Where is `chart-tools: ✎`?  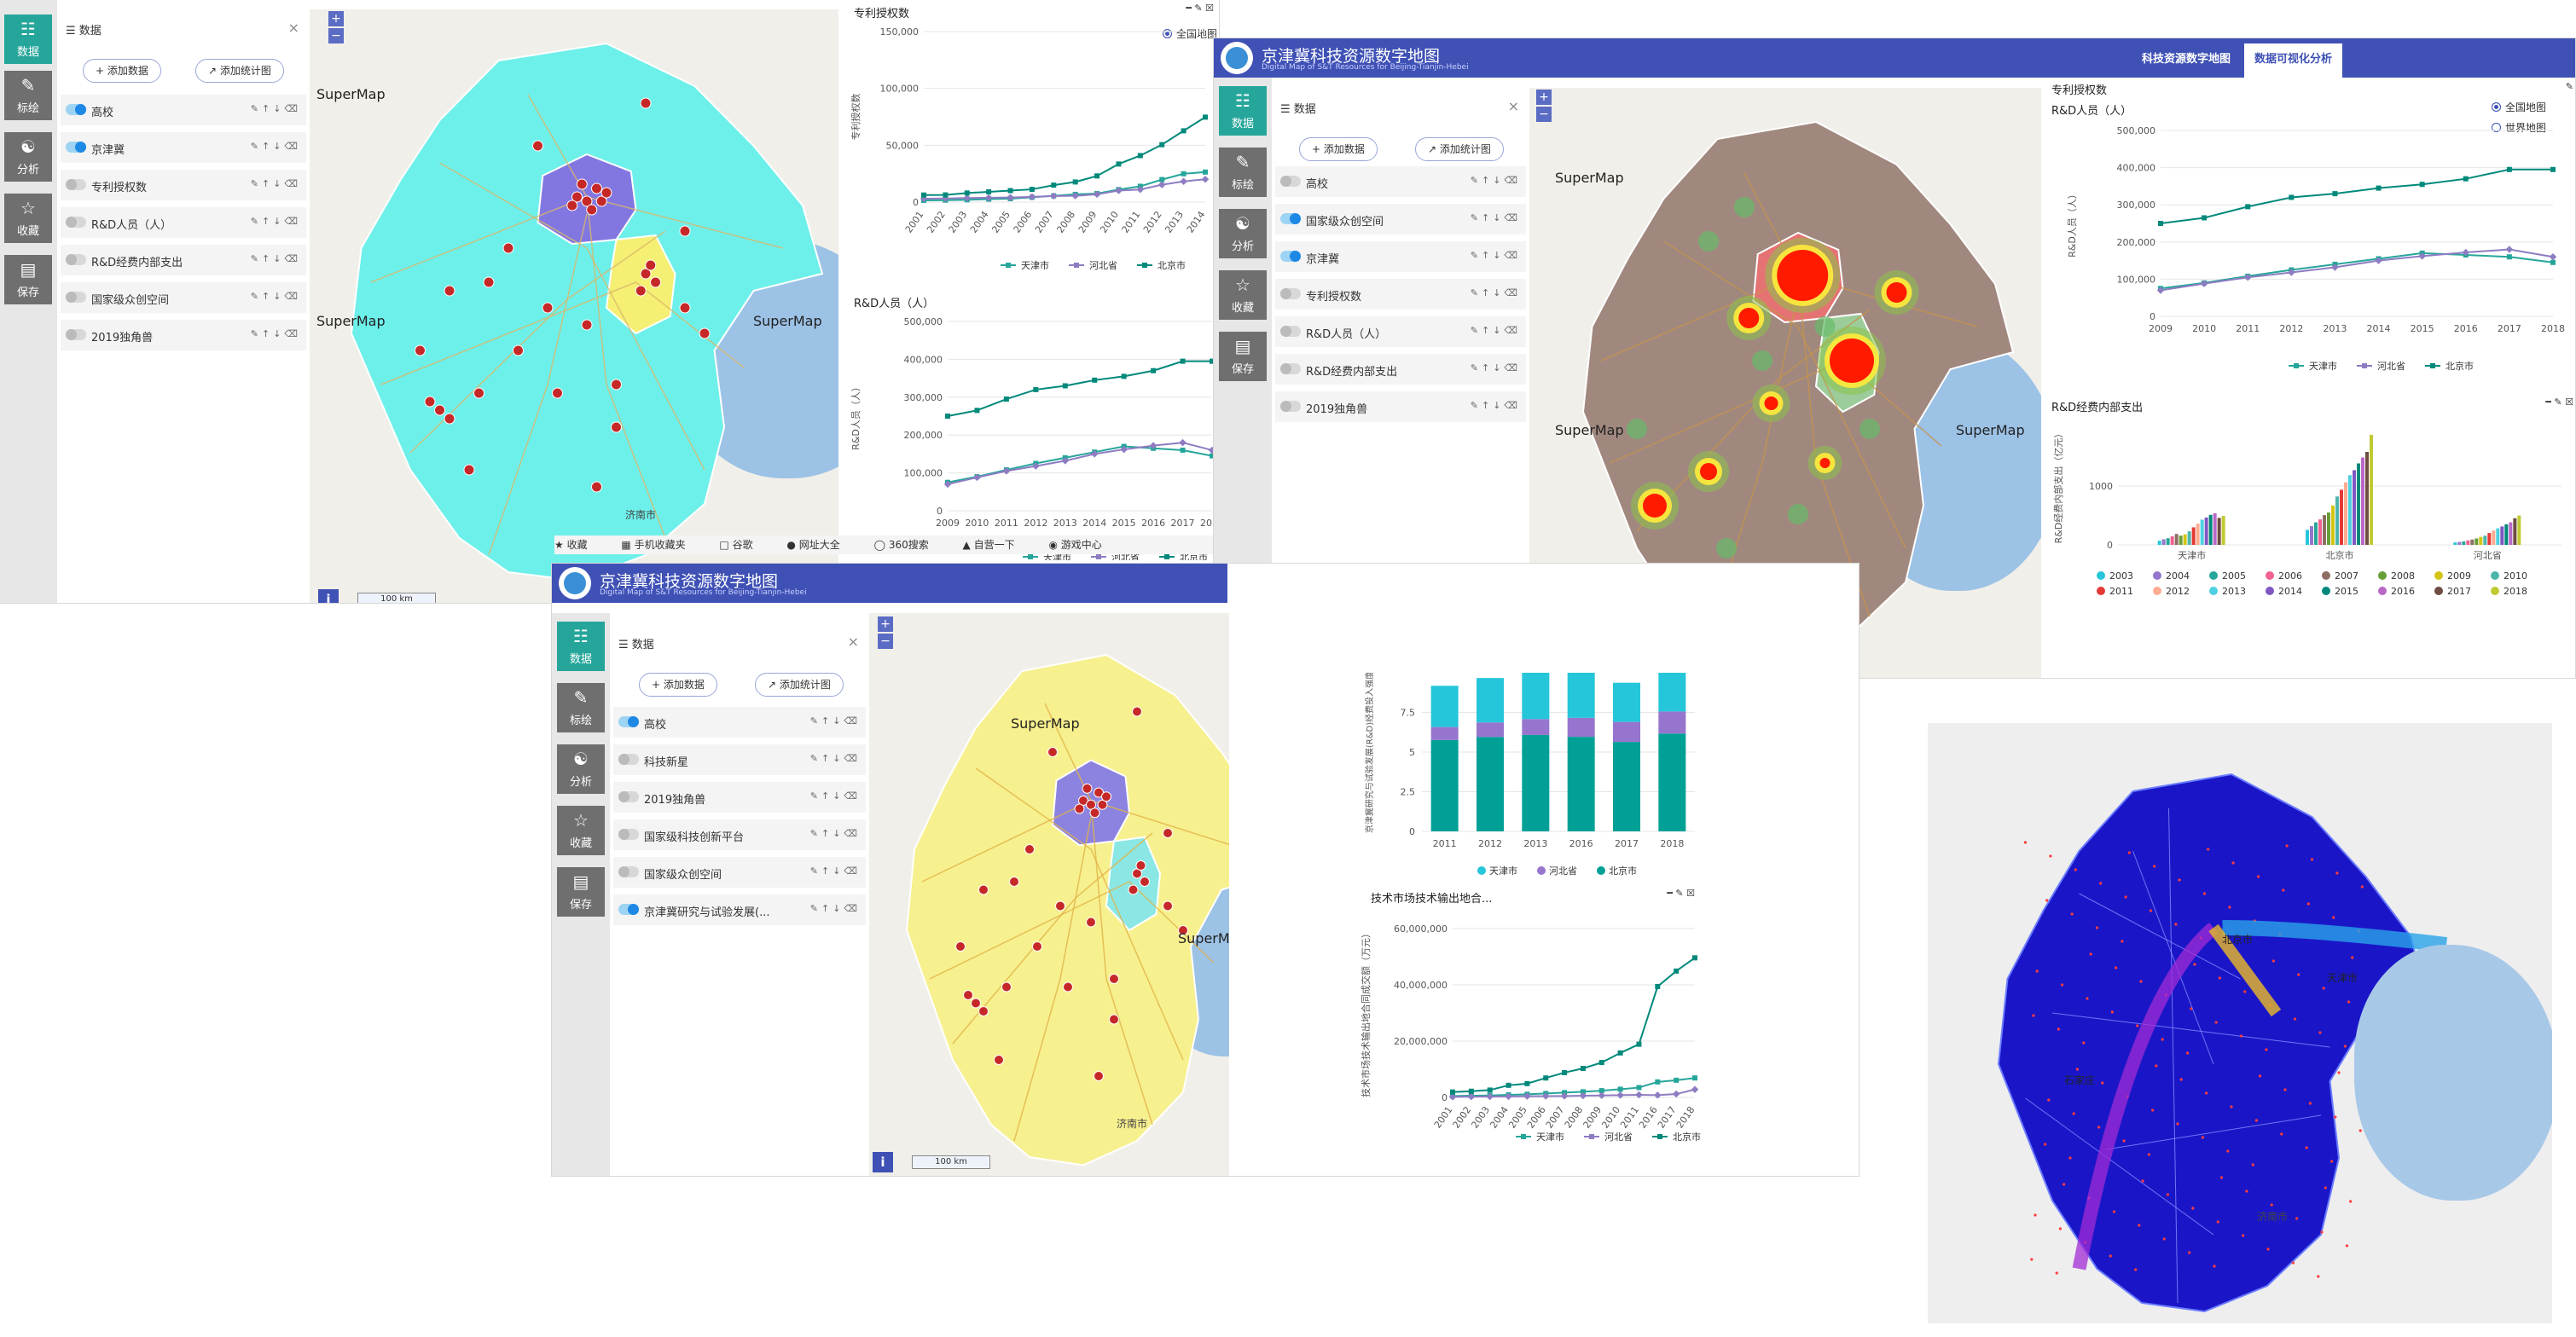
chart-tools: ✎ is located at coordinates (2569, 86).